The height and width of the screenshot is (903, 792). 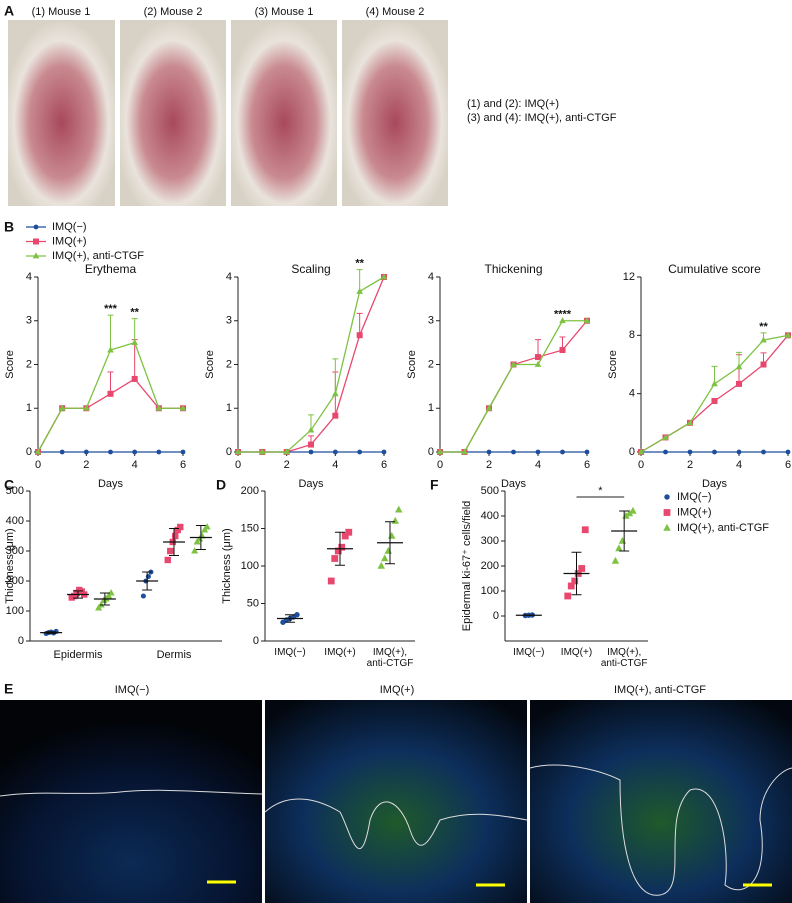 I want to click on chart-title: Erythema, so click(x=111, y=269).